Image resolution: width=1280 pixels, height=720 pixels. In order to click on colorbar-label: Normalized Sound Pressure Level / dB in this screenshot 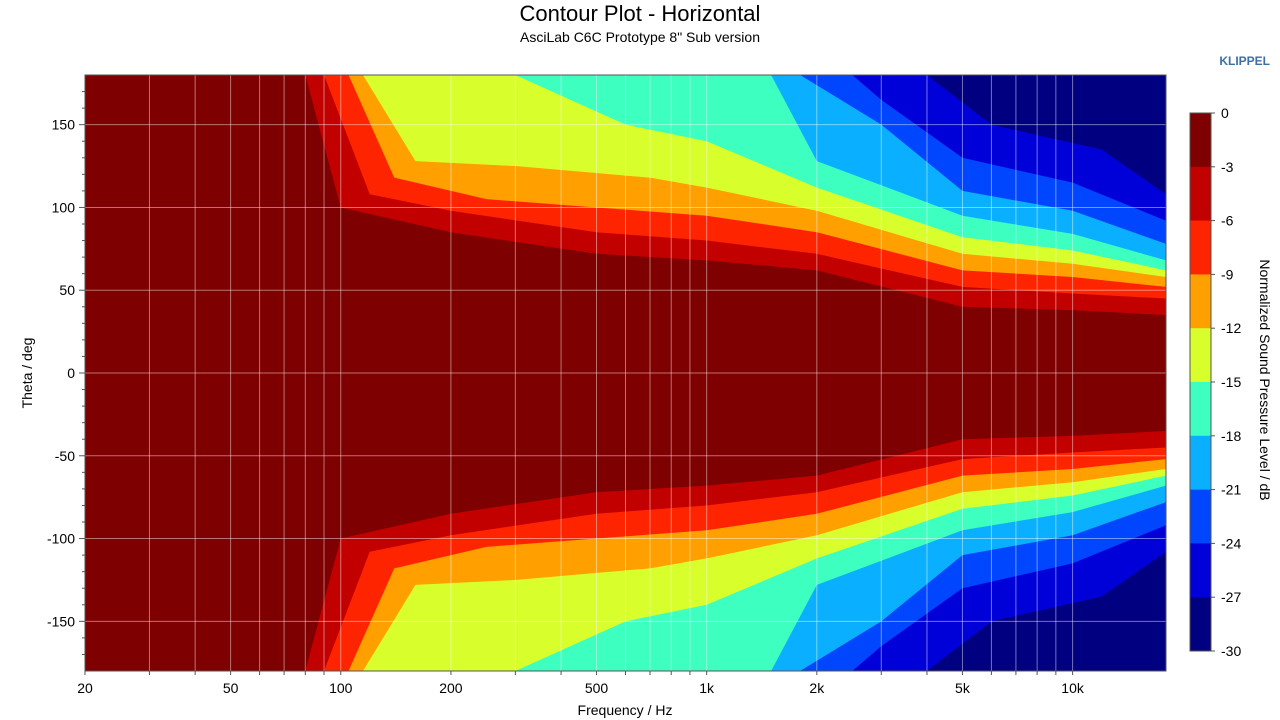, I will do `click(1265, 379)`.